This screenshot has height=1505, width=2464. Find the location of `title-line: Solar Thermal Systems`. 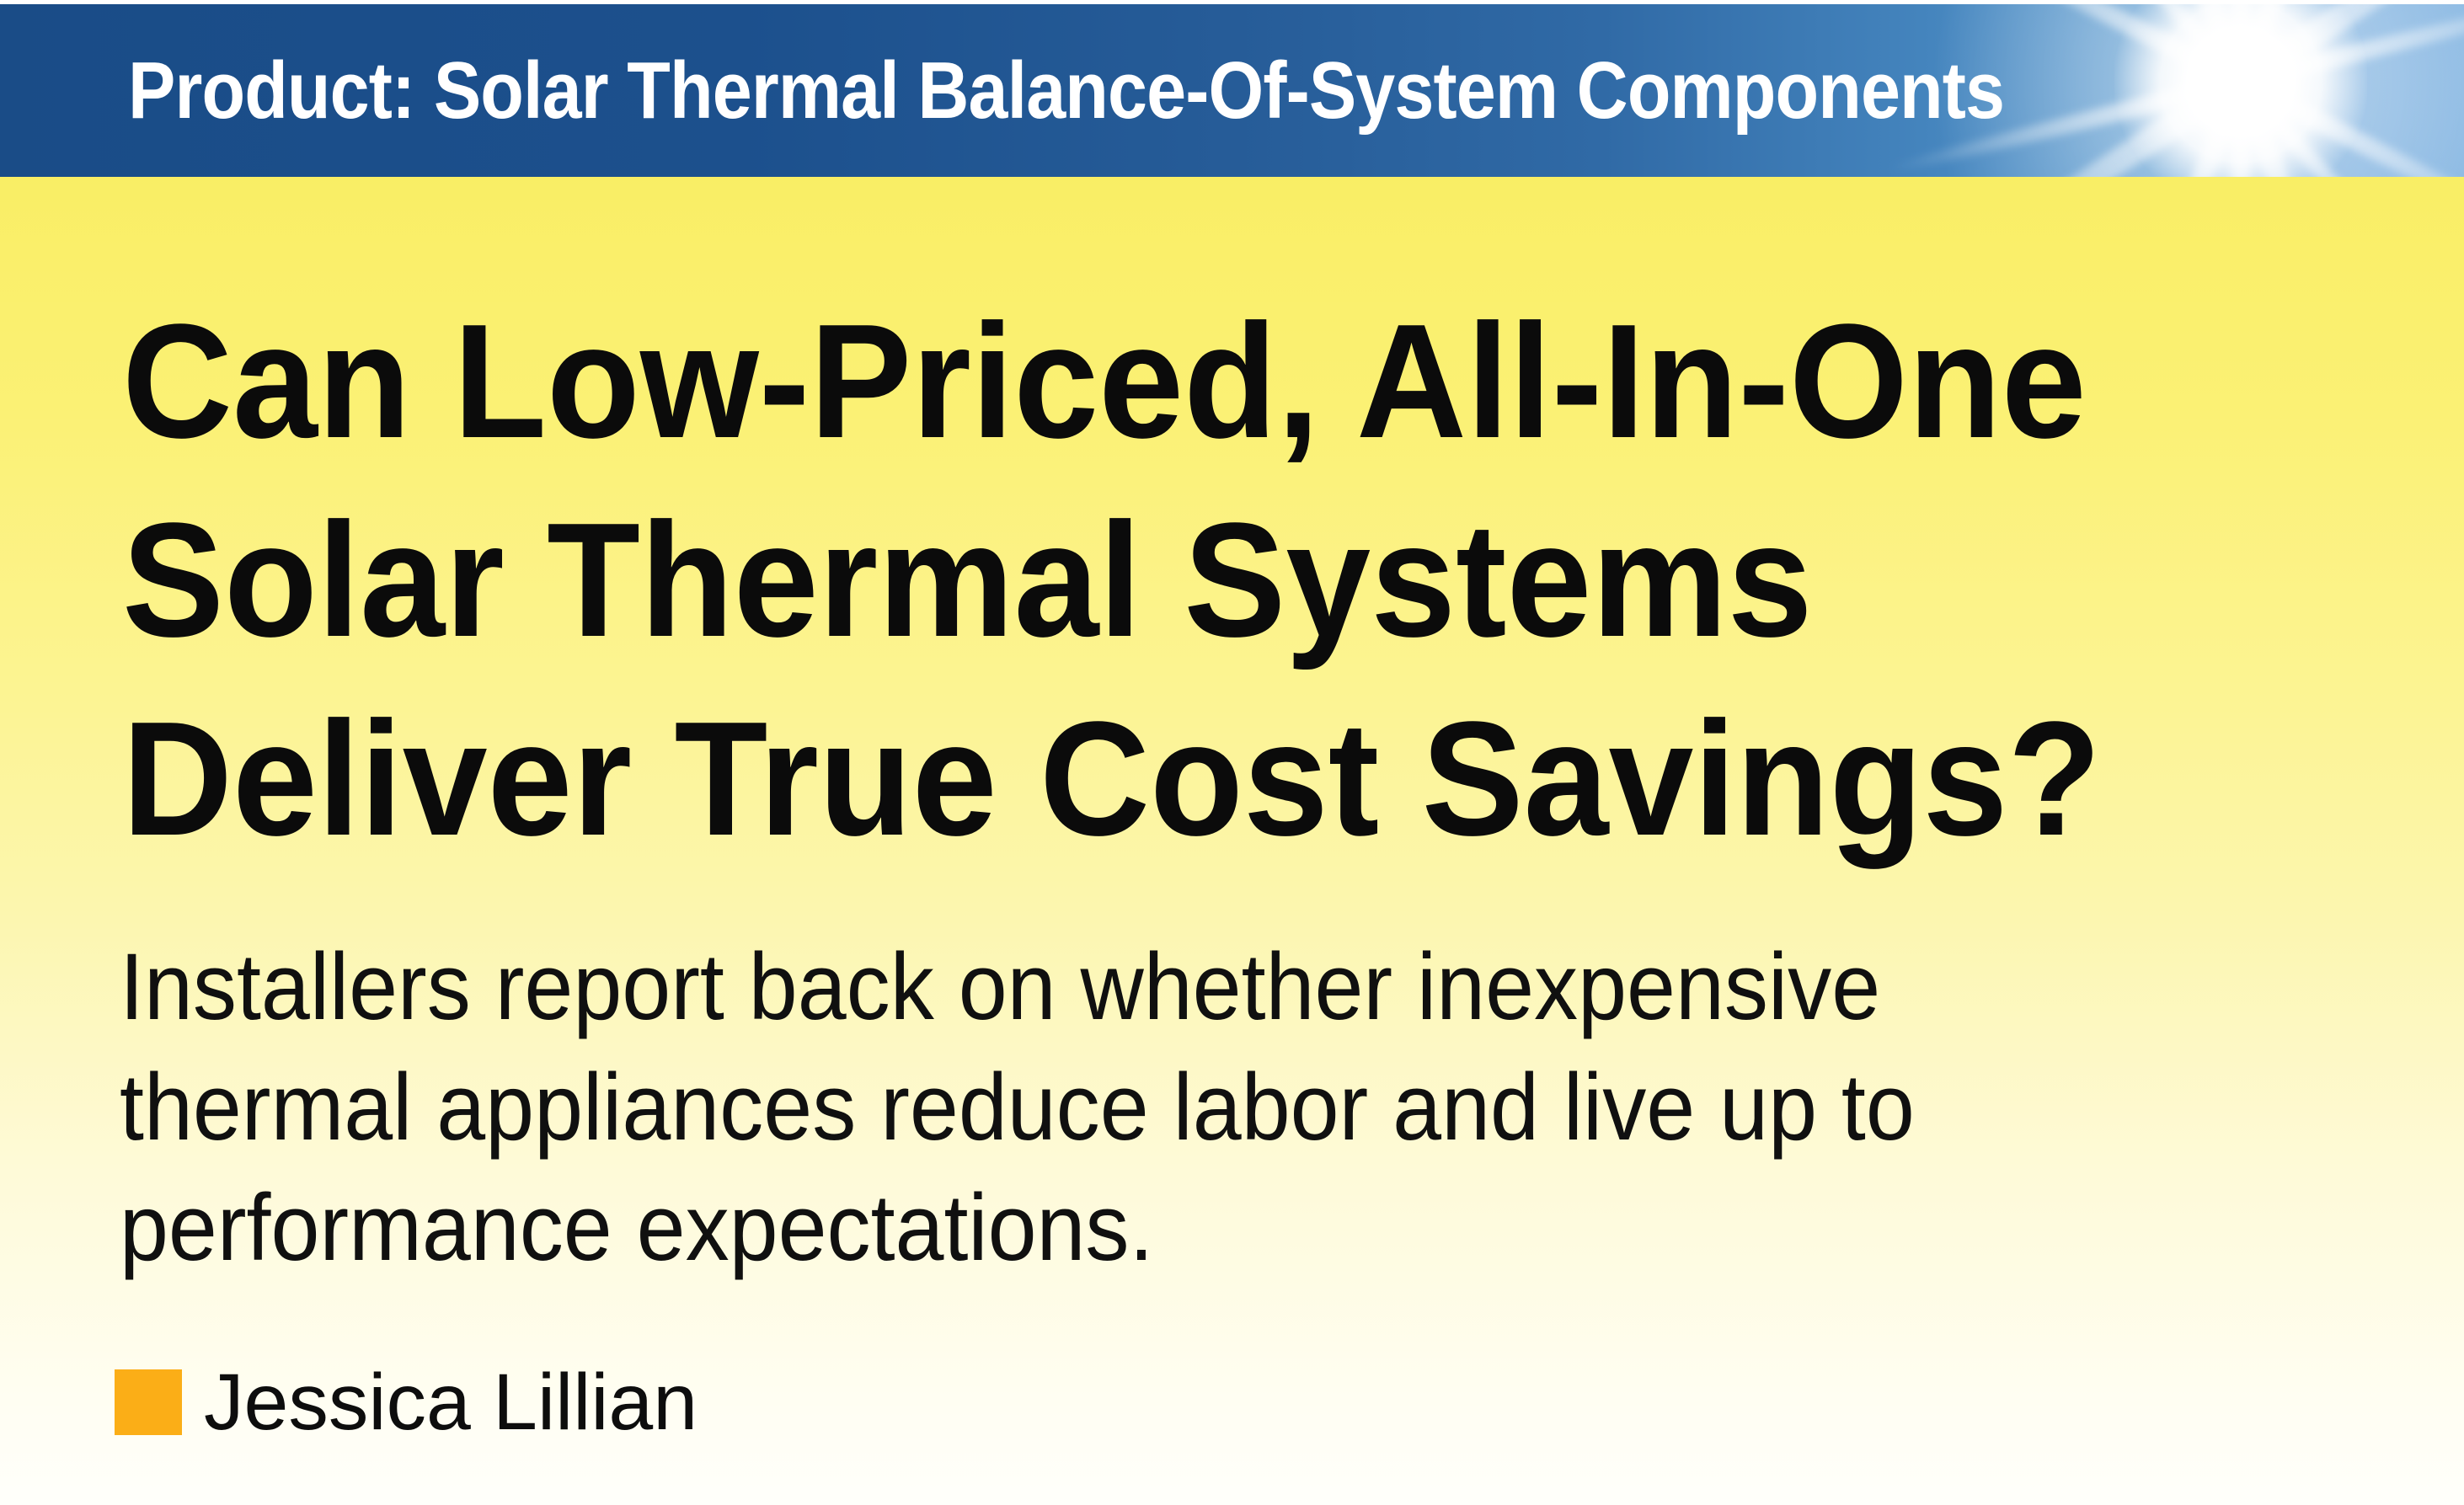

title-line: Solar Thermal Systems is located at coordinates (968, 579).